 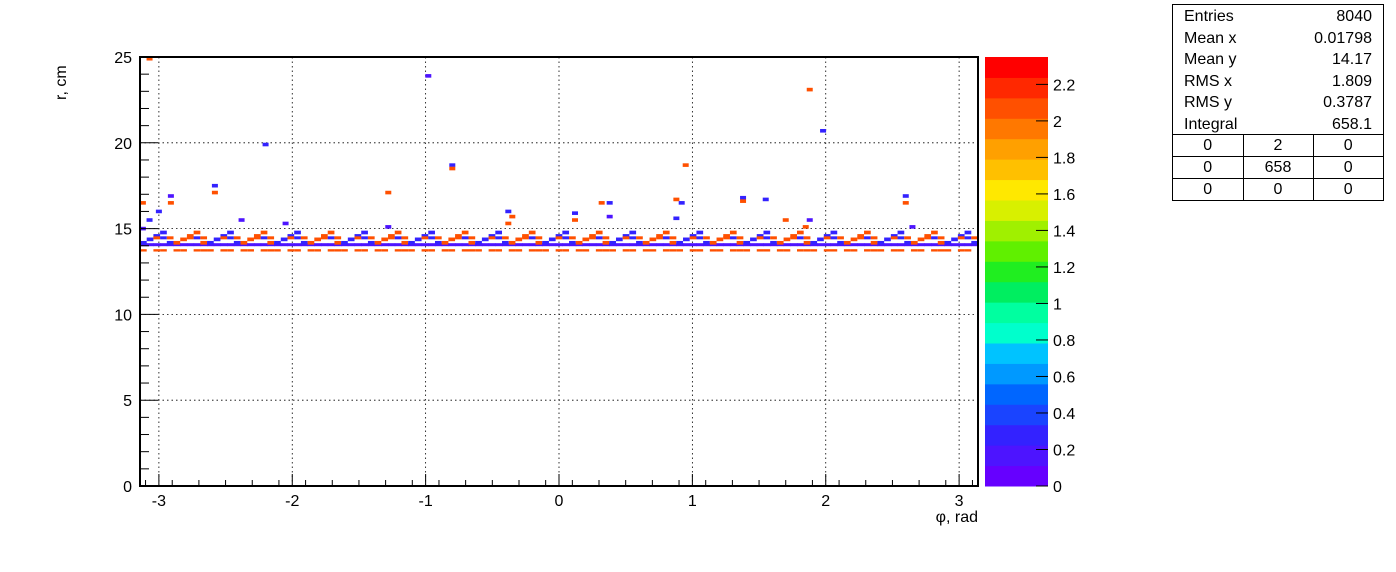 I want to click on stats-label: Entries, so click(x=1209, y=16).